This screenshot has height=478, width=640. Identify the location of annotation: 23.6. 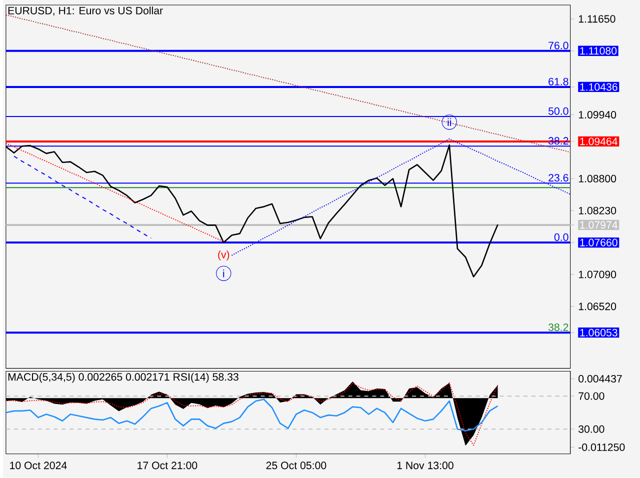
(558, 178).